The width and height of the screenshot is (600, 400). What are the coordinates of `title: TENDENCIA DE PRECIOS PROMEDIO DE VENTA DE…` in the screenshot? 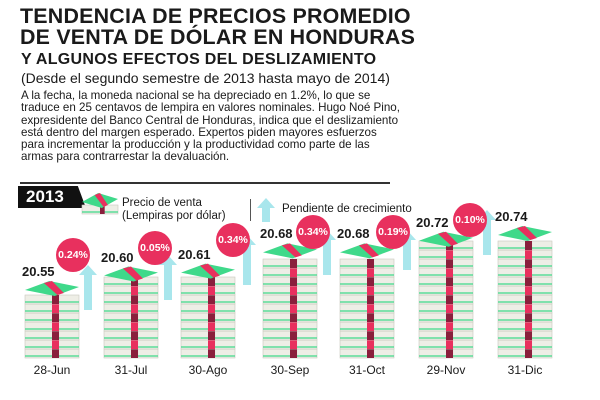 It's located at (217, 27).